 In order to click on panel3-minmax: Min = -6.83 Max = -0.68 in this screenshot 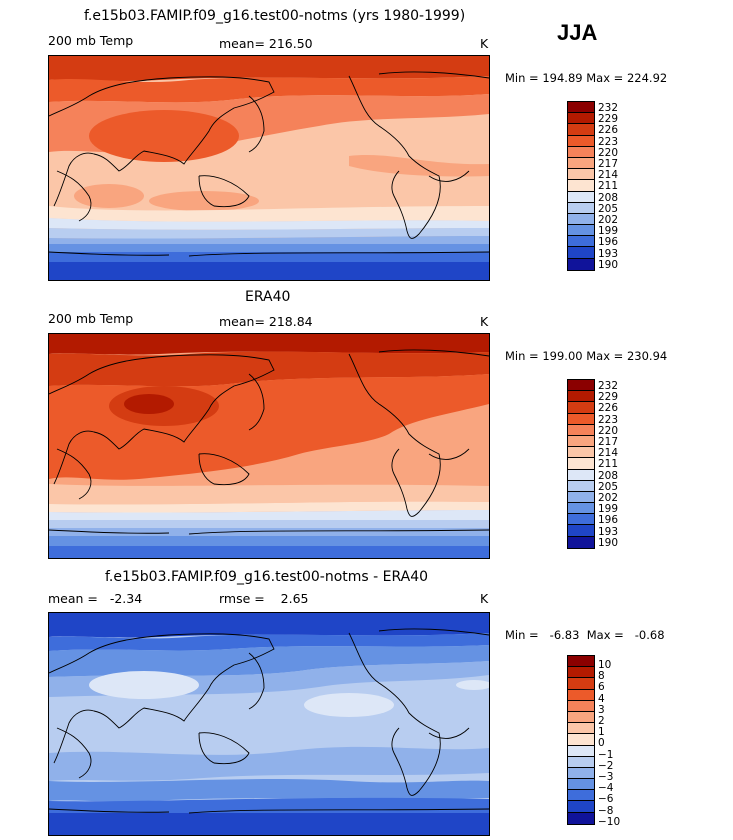, I will do `click(585, 635)`.